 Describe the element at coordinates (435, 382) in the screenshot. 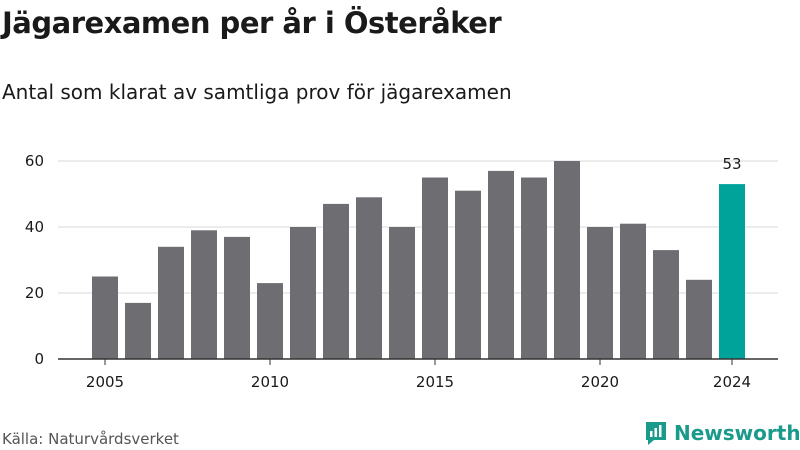

I see `x-tick-label: 2015` at that location.